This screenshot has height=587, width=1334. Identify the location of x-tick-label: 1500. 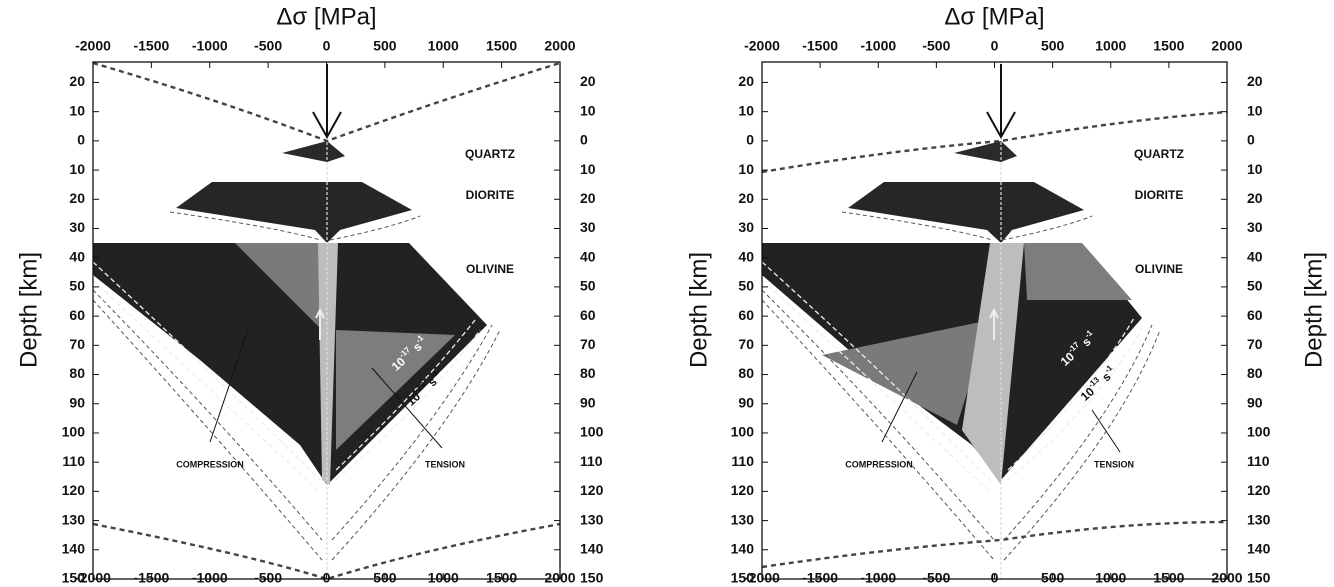
(501, 46).